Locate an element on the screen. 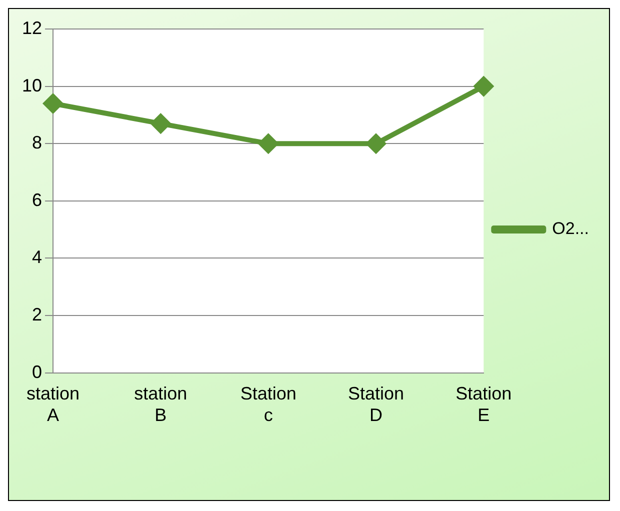 The width and height of the screenshot is (620, 511). y-tick-label: 10 is located at coordinates (32, 85).